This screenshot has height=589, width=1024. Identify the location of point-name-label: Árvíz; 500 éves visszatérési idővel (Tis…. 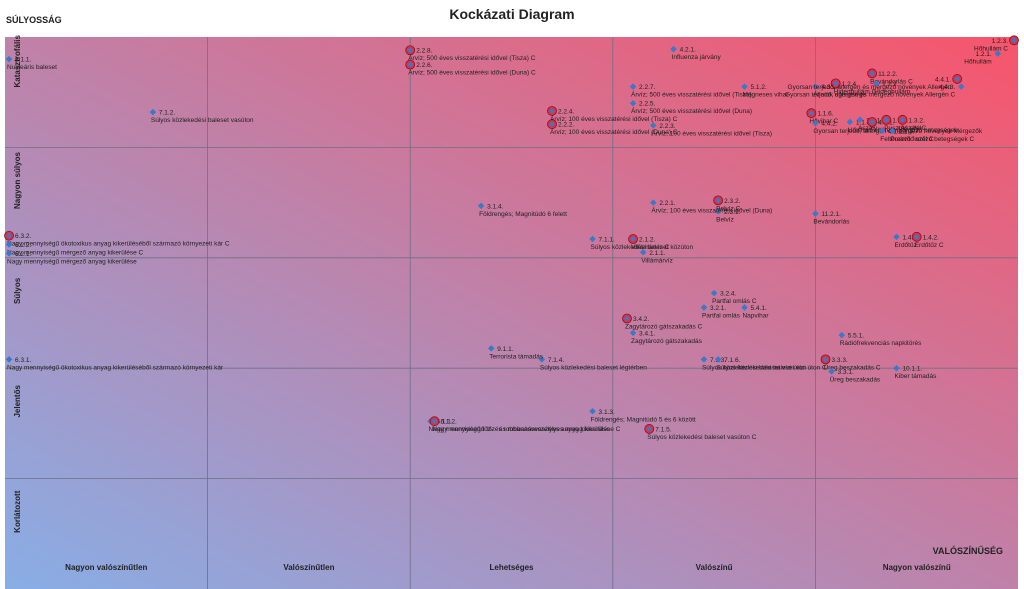
(691, 94).